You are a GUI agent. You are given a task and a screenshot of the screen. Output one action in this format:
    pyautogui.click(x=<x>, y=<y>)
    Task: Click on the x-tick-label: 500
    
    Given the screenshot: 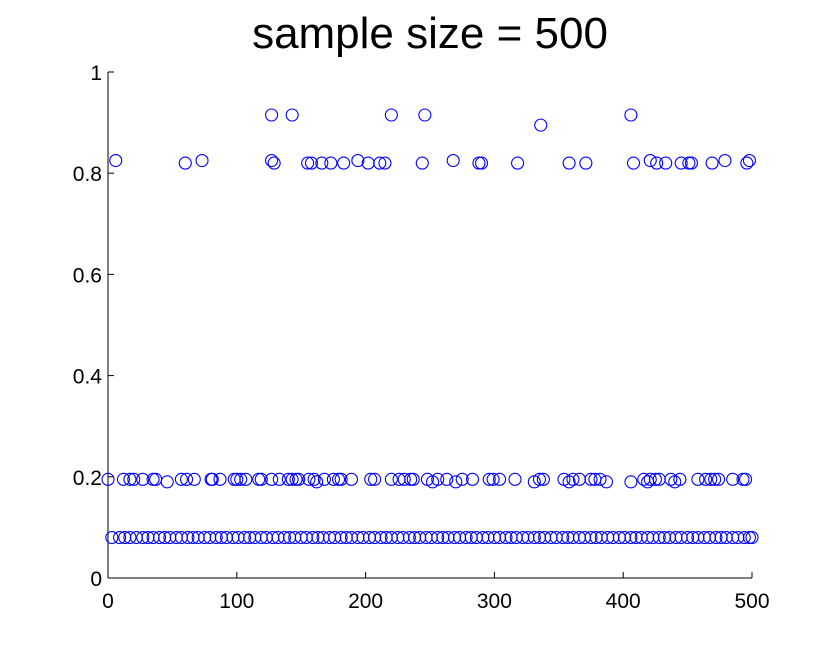 What is the action you would take?
    pyautogui.click(x=751, y=601)
    